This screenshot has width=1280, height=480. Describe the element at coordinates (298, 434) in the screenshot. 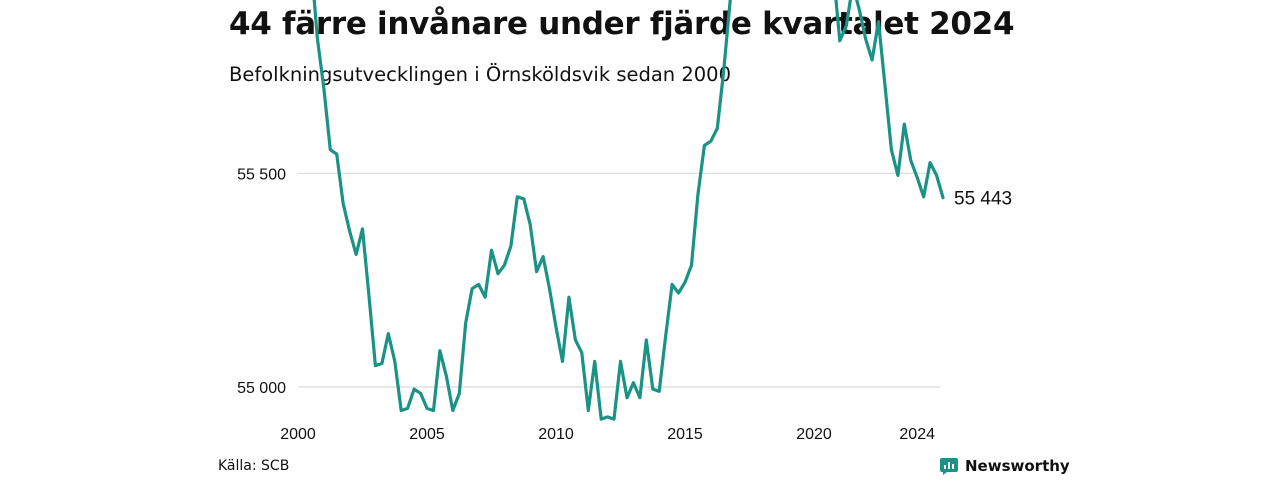

I see `x-tick-label: 2000` at that location.